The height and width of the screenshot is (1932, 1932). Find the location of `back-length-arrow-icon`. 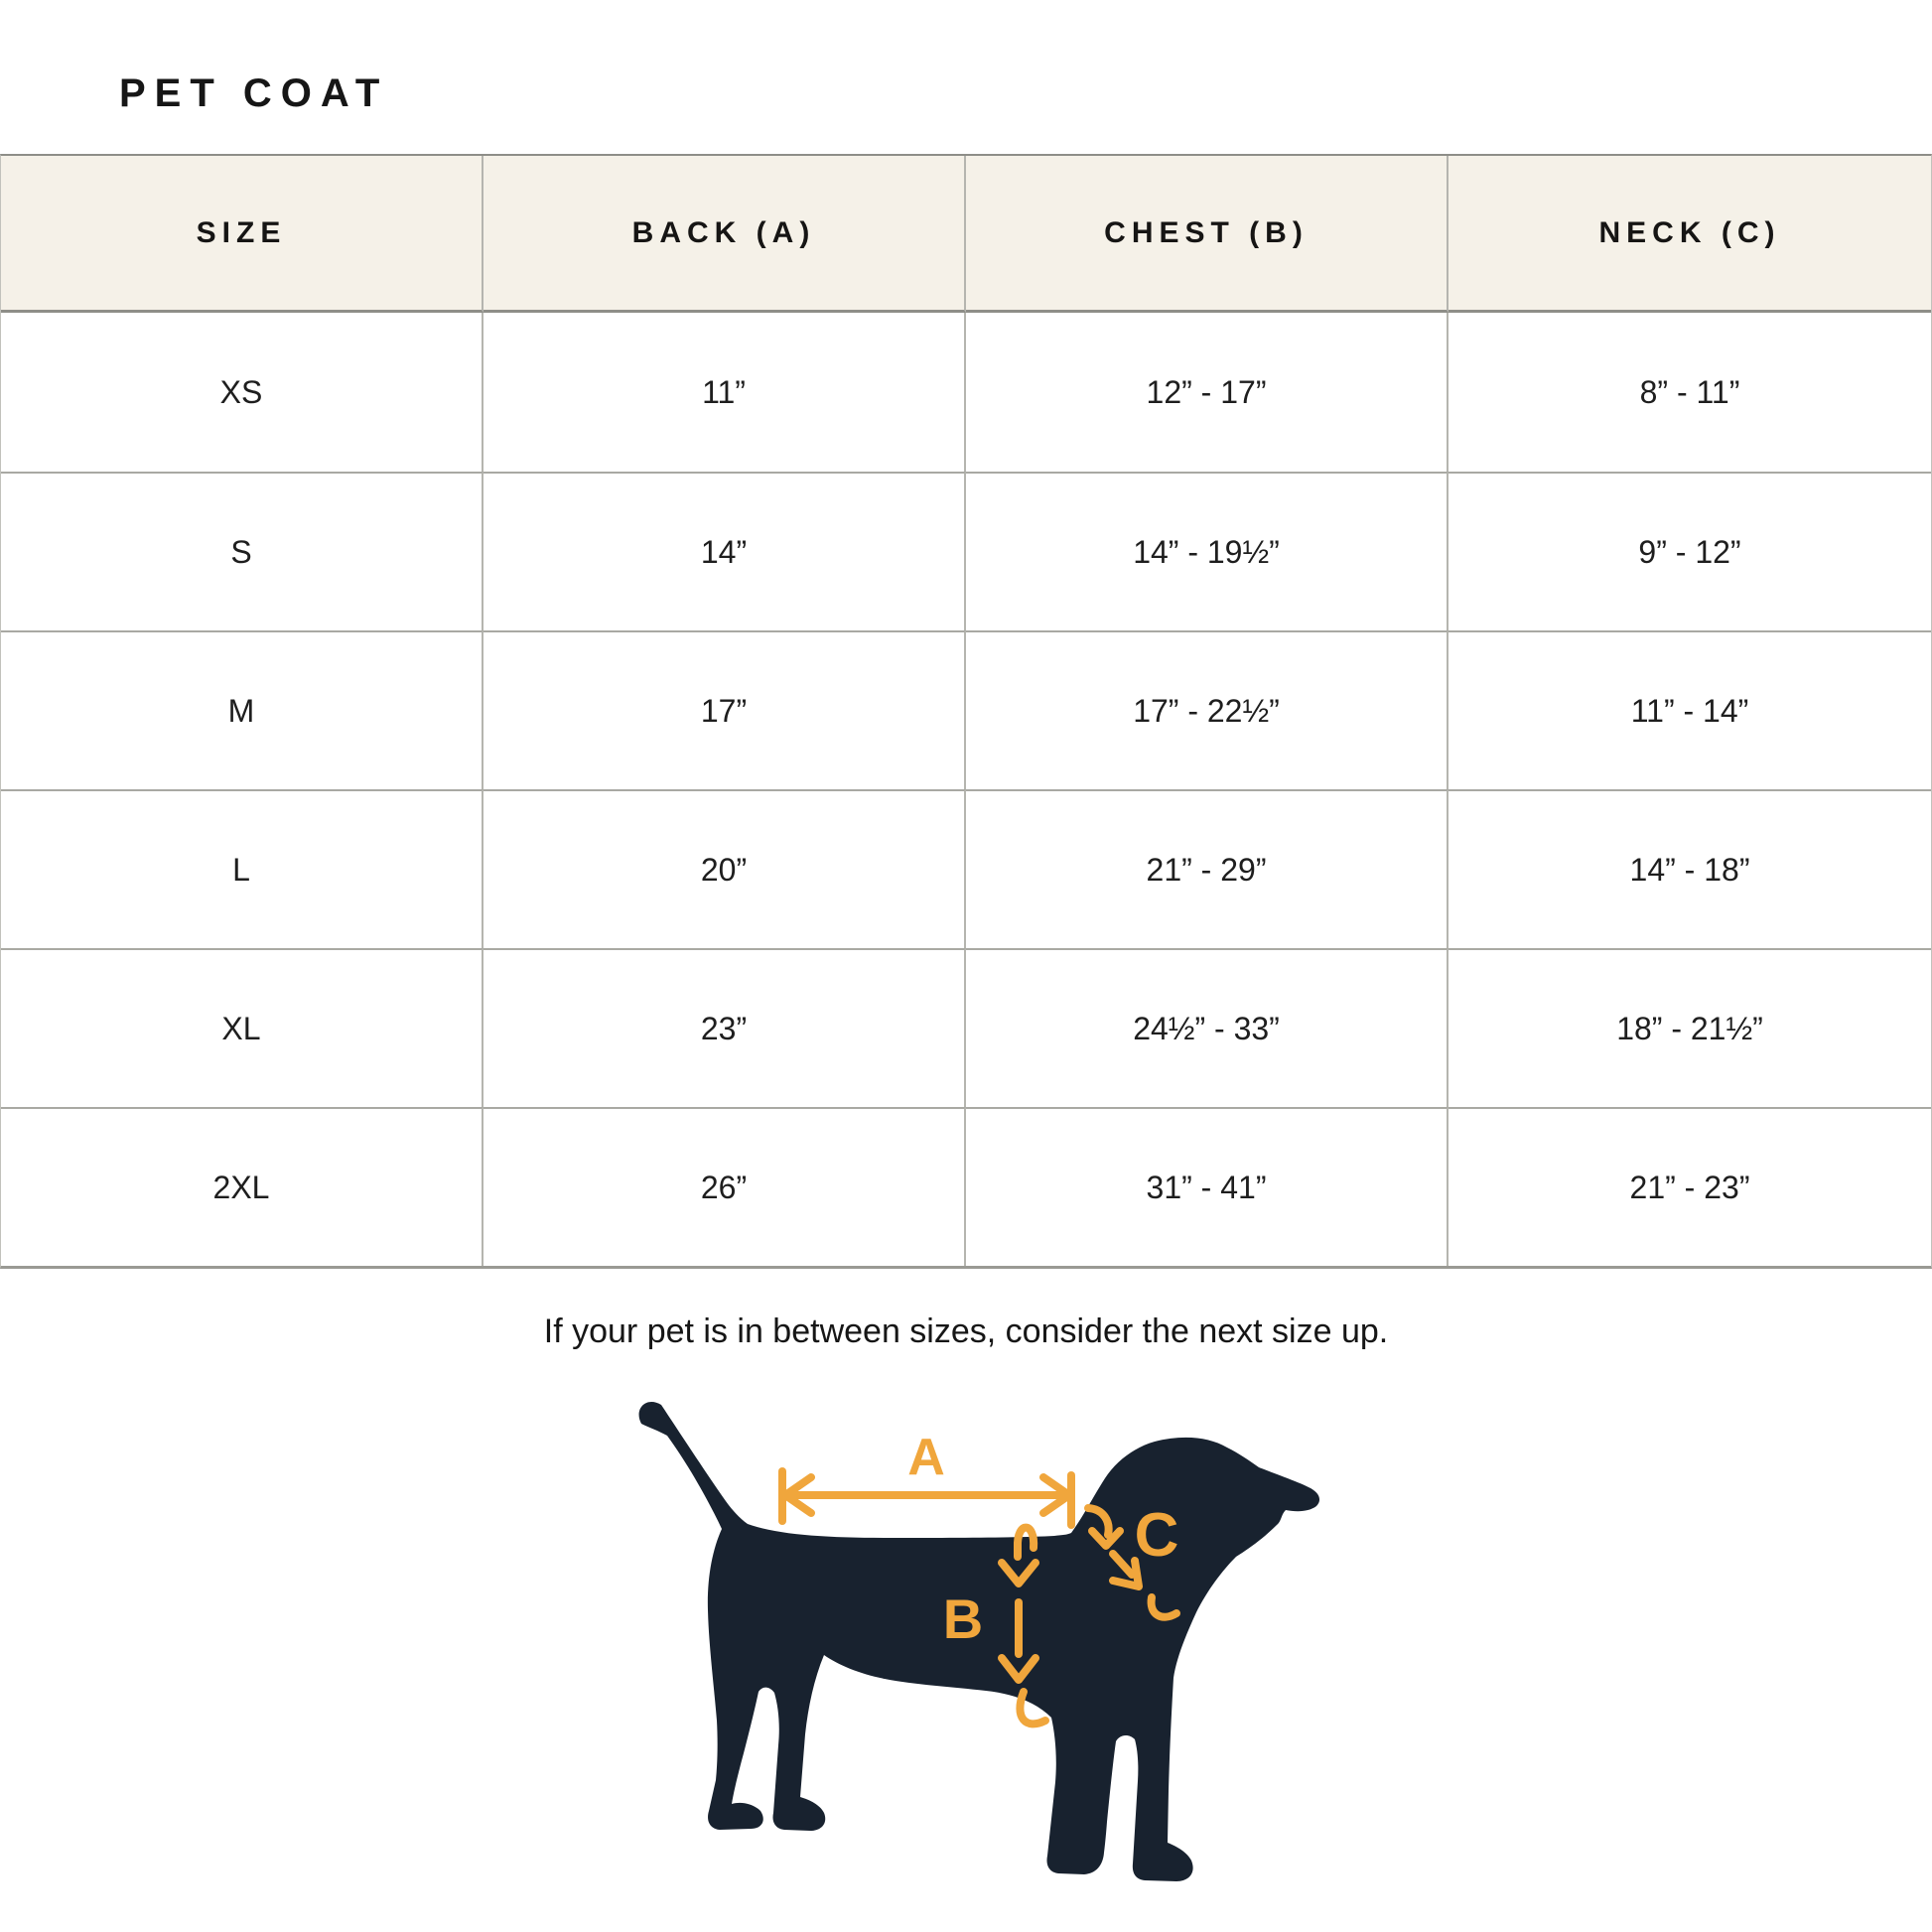

back-length-arrow-icon is located at coordinates (926, 1498).